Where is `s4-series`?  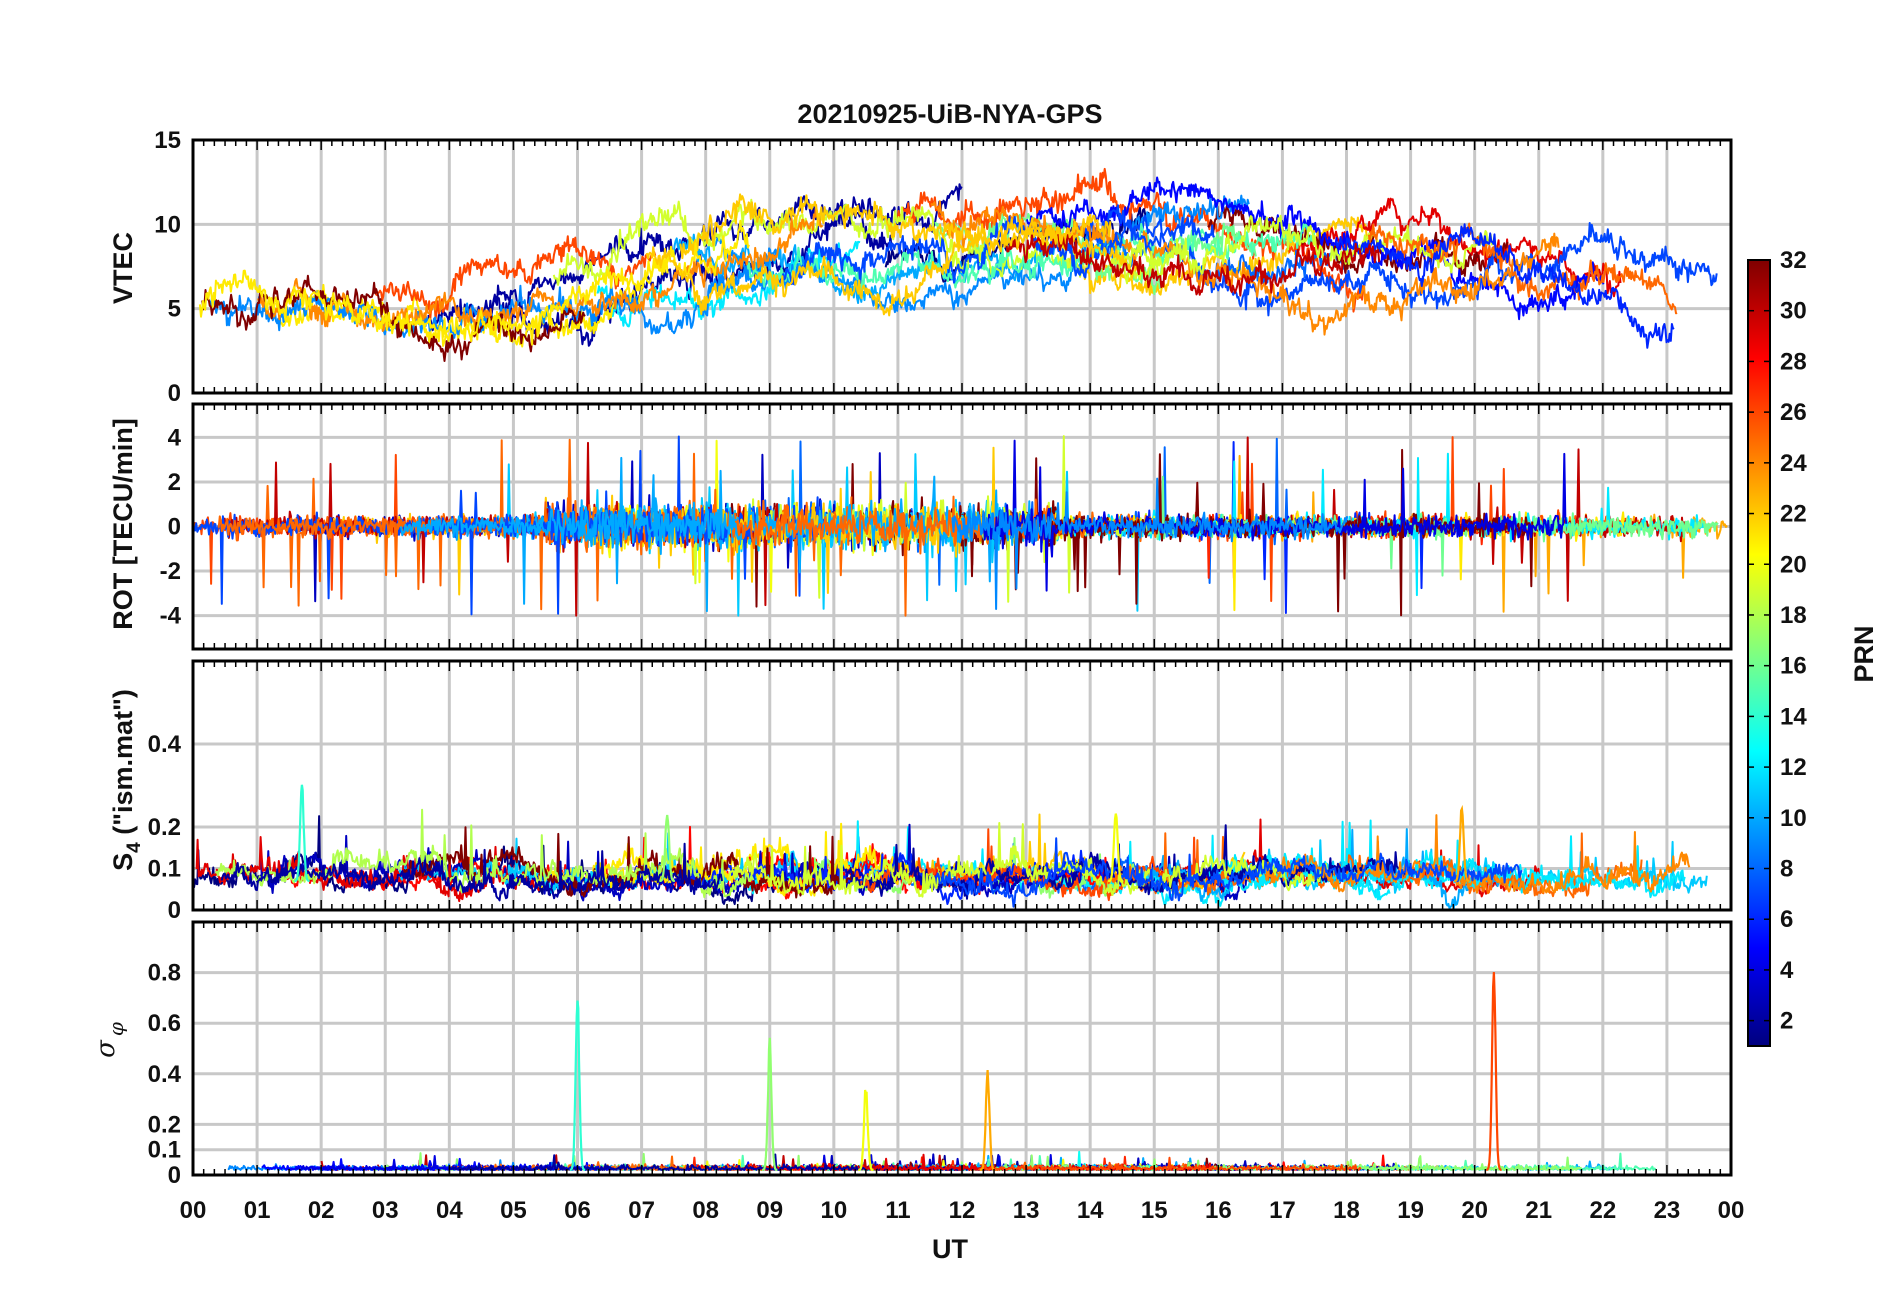 s4-series is located at coordinates (950, 847).